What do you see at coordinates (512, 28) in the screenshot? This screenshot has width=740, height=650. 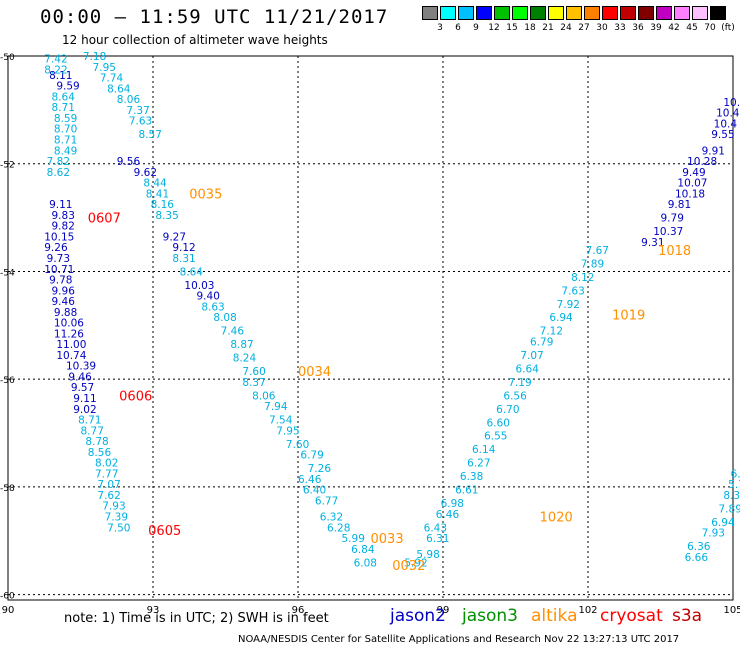 I see `legend-label: 15` at bounding box center [512, 28].